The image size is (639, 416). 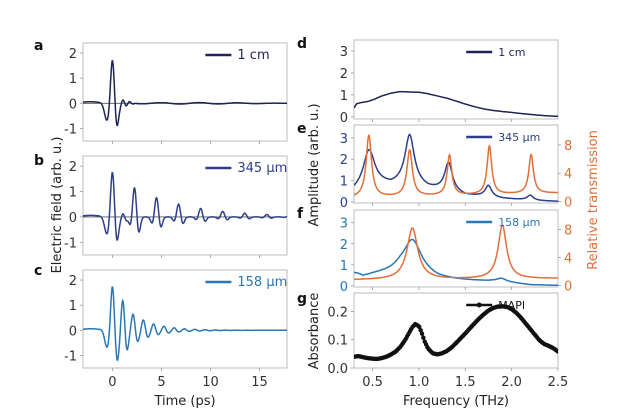 What do you see at coordinates (419, 382) in the screenshot?
I see `x-tick-label: 1.0` at bounding box center [419, 382].